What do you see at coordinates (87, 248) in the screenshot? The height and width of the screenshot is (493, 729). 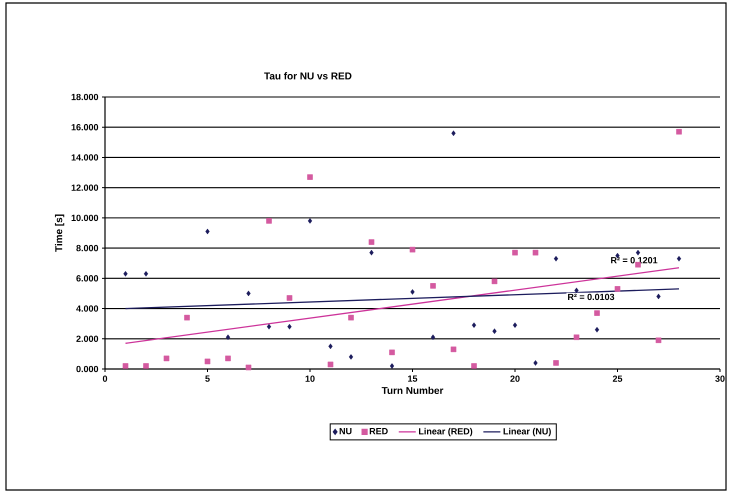 I see `y-tick-label: 8.000` at bounding box center [87, 248].